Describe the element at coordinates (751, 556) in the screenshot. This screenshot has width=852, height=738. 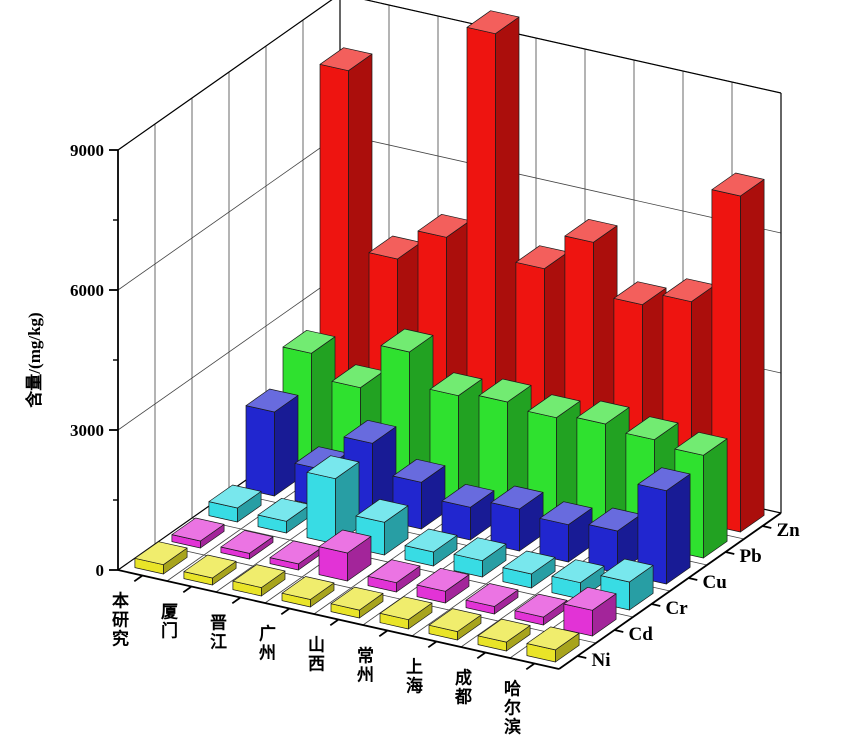
I see `metal-label: Pb` at that location.